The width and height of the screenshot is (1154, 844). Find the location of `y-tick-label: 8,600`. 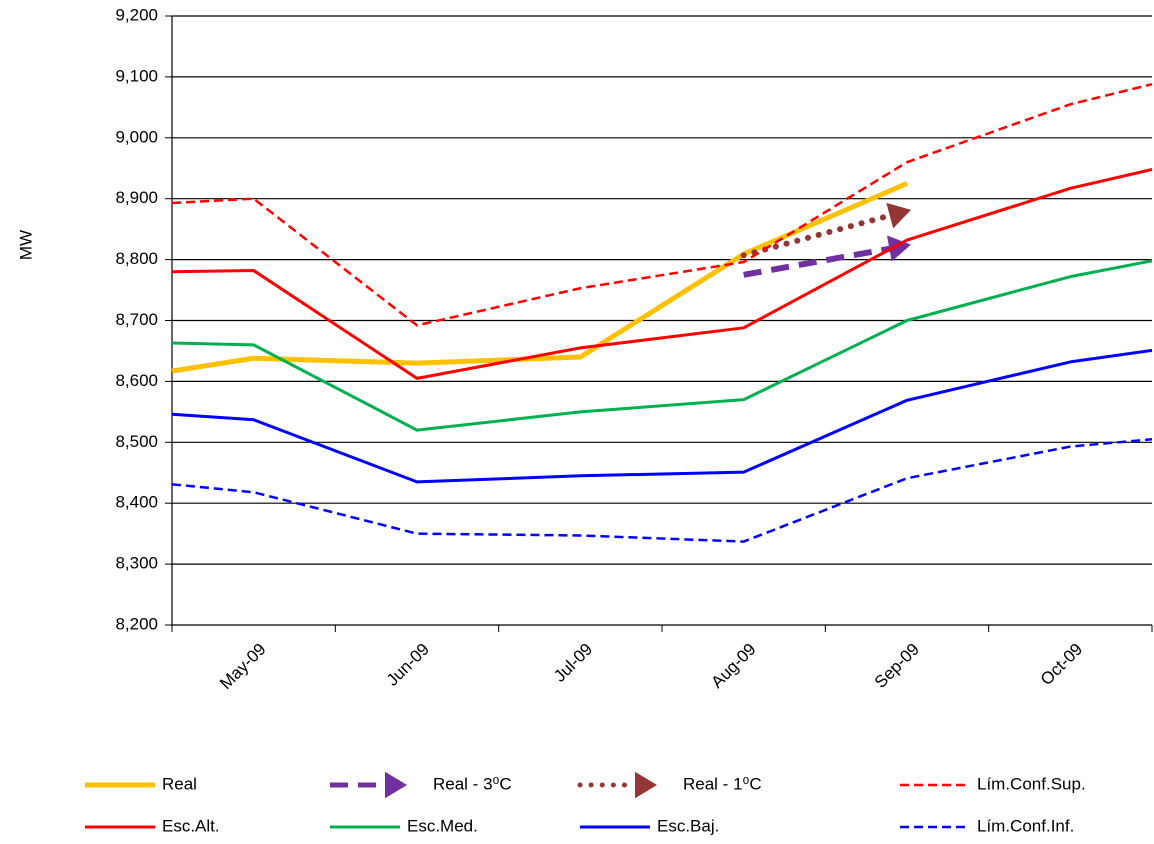

y-tick-label: 8,600 is located at coordinates (136, 380).